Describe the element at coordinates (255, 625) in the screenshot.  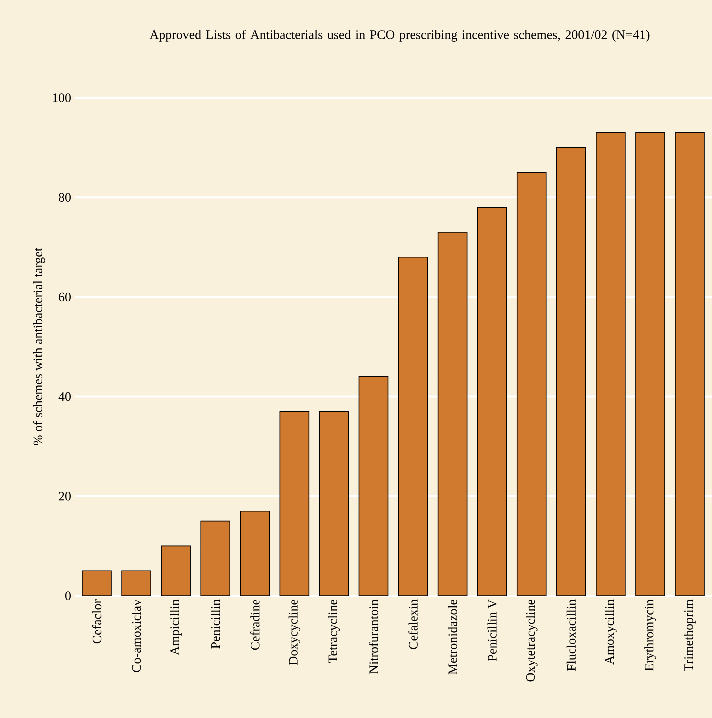
I see `x-tick-label: Cefradine` at that location.